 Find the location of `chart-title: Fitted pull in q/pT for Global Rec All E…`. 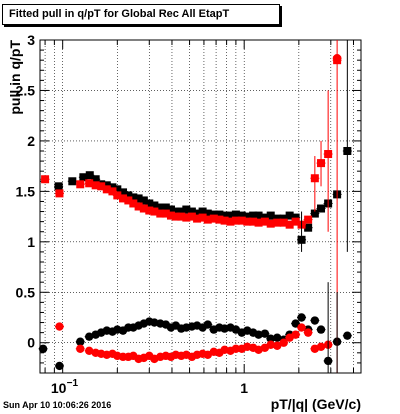

chart-title: Fitted pull in q/pT for Global Rec All E… is located at coordinates (119, 14).